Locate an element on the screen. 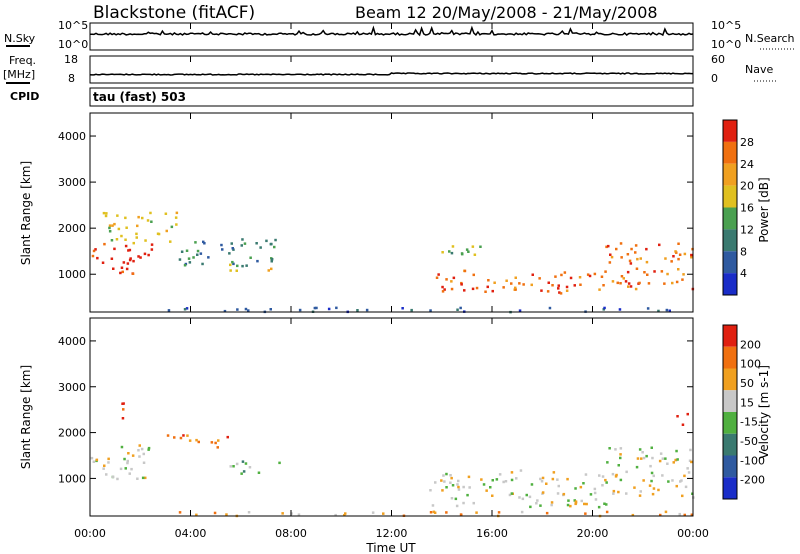 The image size is (800, 554). nsearch-tick-top: 10^5 is located at coordinates (726, 25).